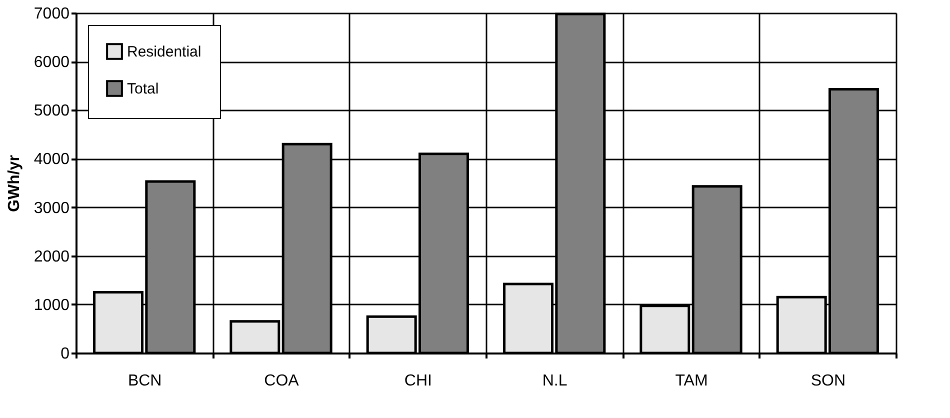 This screenshot has width=950, height=418. What do you see at coordinates (282, 381) in the screenshot?
I see `x-tick-label: COA` at bounding box center [282, 381].